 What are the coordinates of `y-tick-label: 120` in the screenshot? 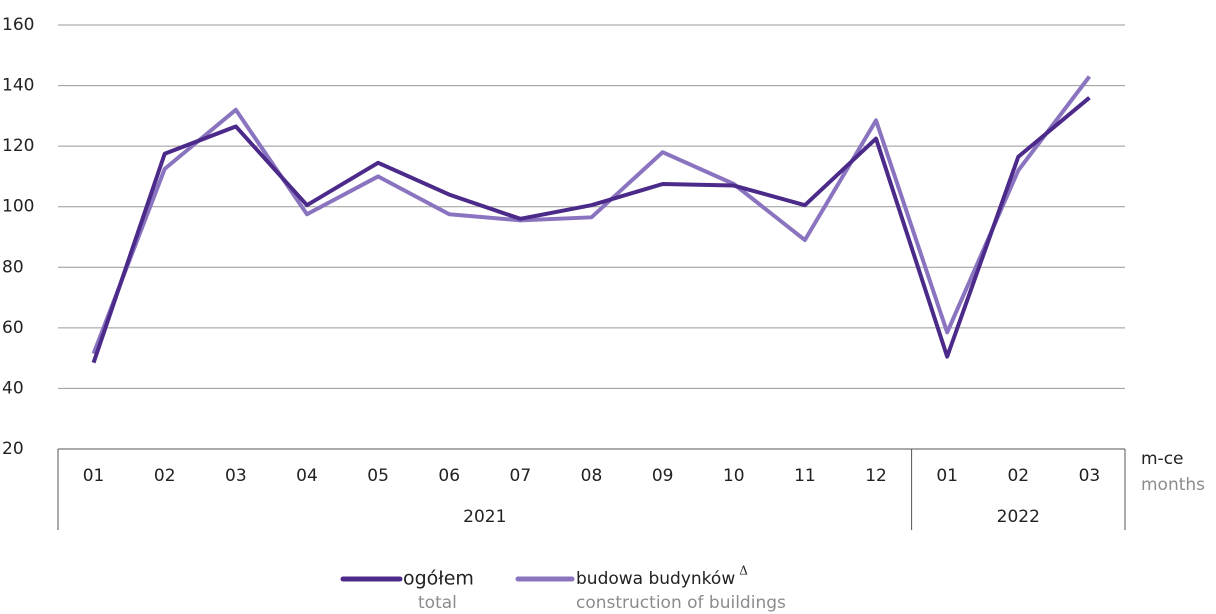 It's located at (18, 146).